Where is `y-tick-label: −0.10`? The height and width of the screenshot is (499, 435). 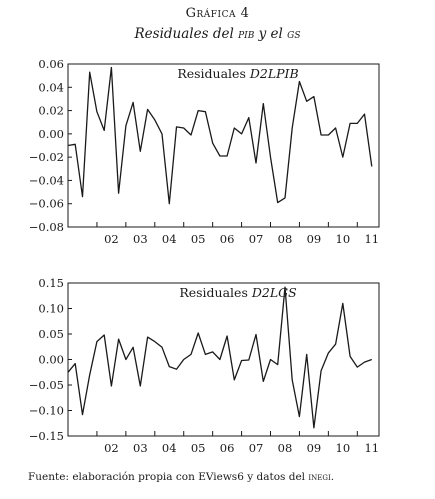 y-tick-label: −0.10 is located at coordinates (46, 411).